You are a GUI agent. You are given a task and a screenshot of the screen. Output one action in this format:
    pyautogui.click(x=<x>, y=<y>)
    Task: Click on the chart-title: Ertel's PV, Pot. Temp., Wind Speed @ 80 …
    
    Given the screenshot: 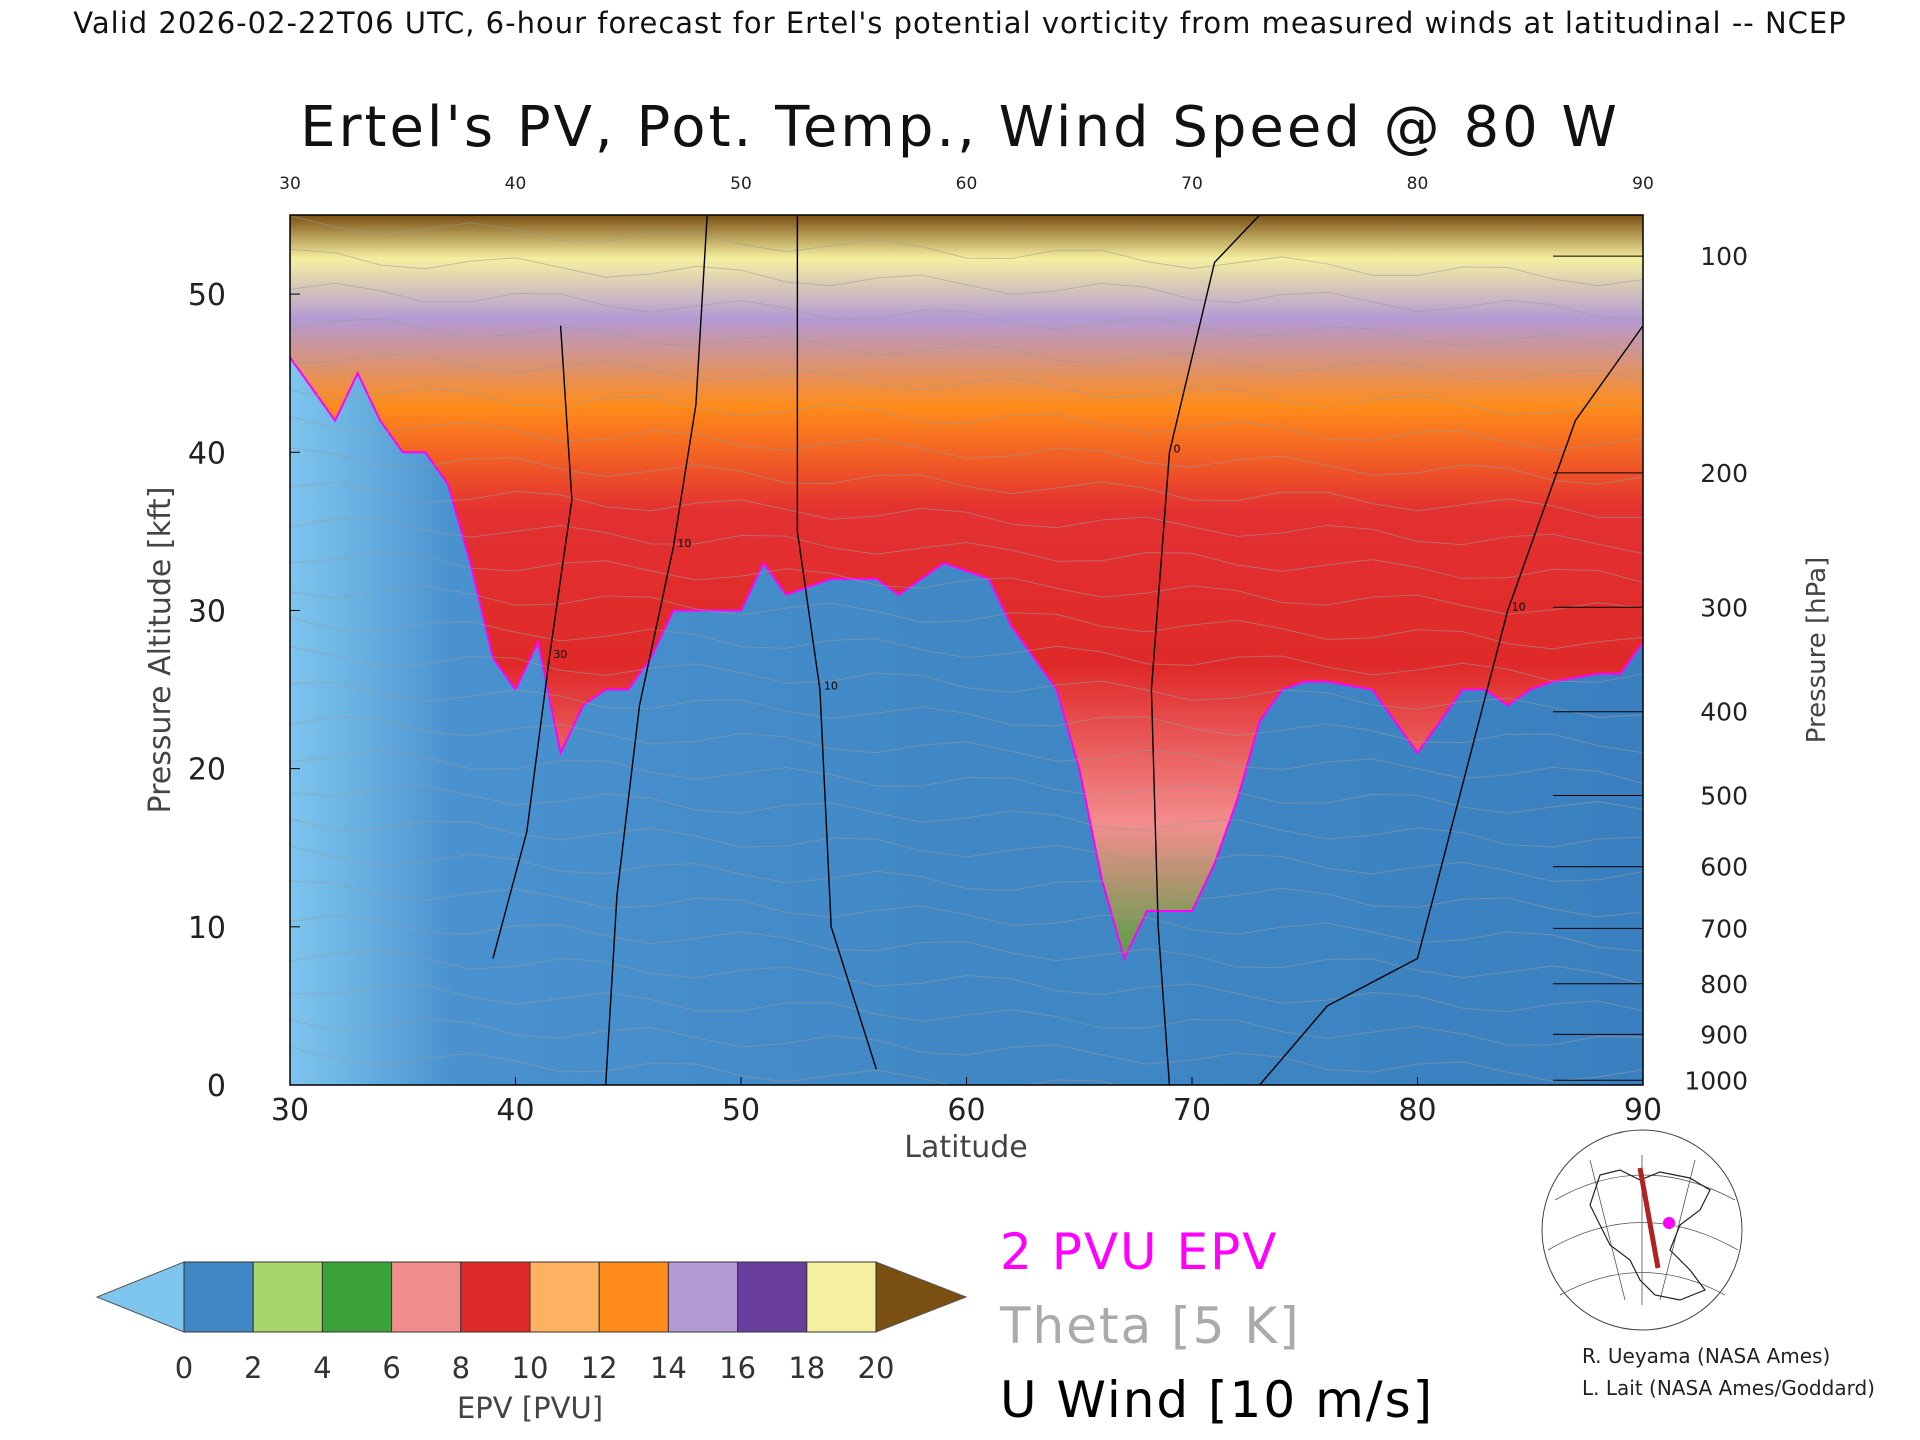 What is the action you would take?
    pyautogui.click(x=960, y=127)
    